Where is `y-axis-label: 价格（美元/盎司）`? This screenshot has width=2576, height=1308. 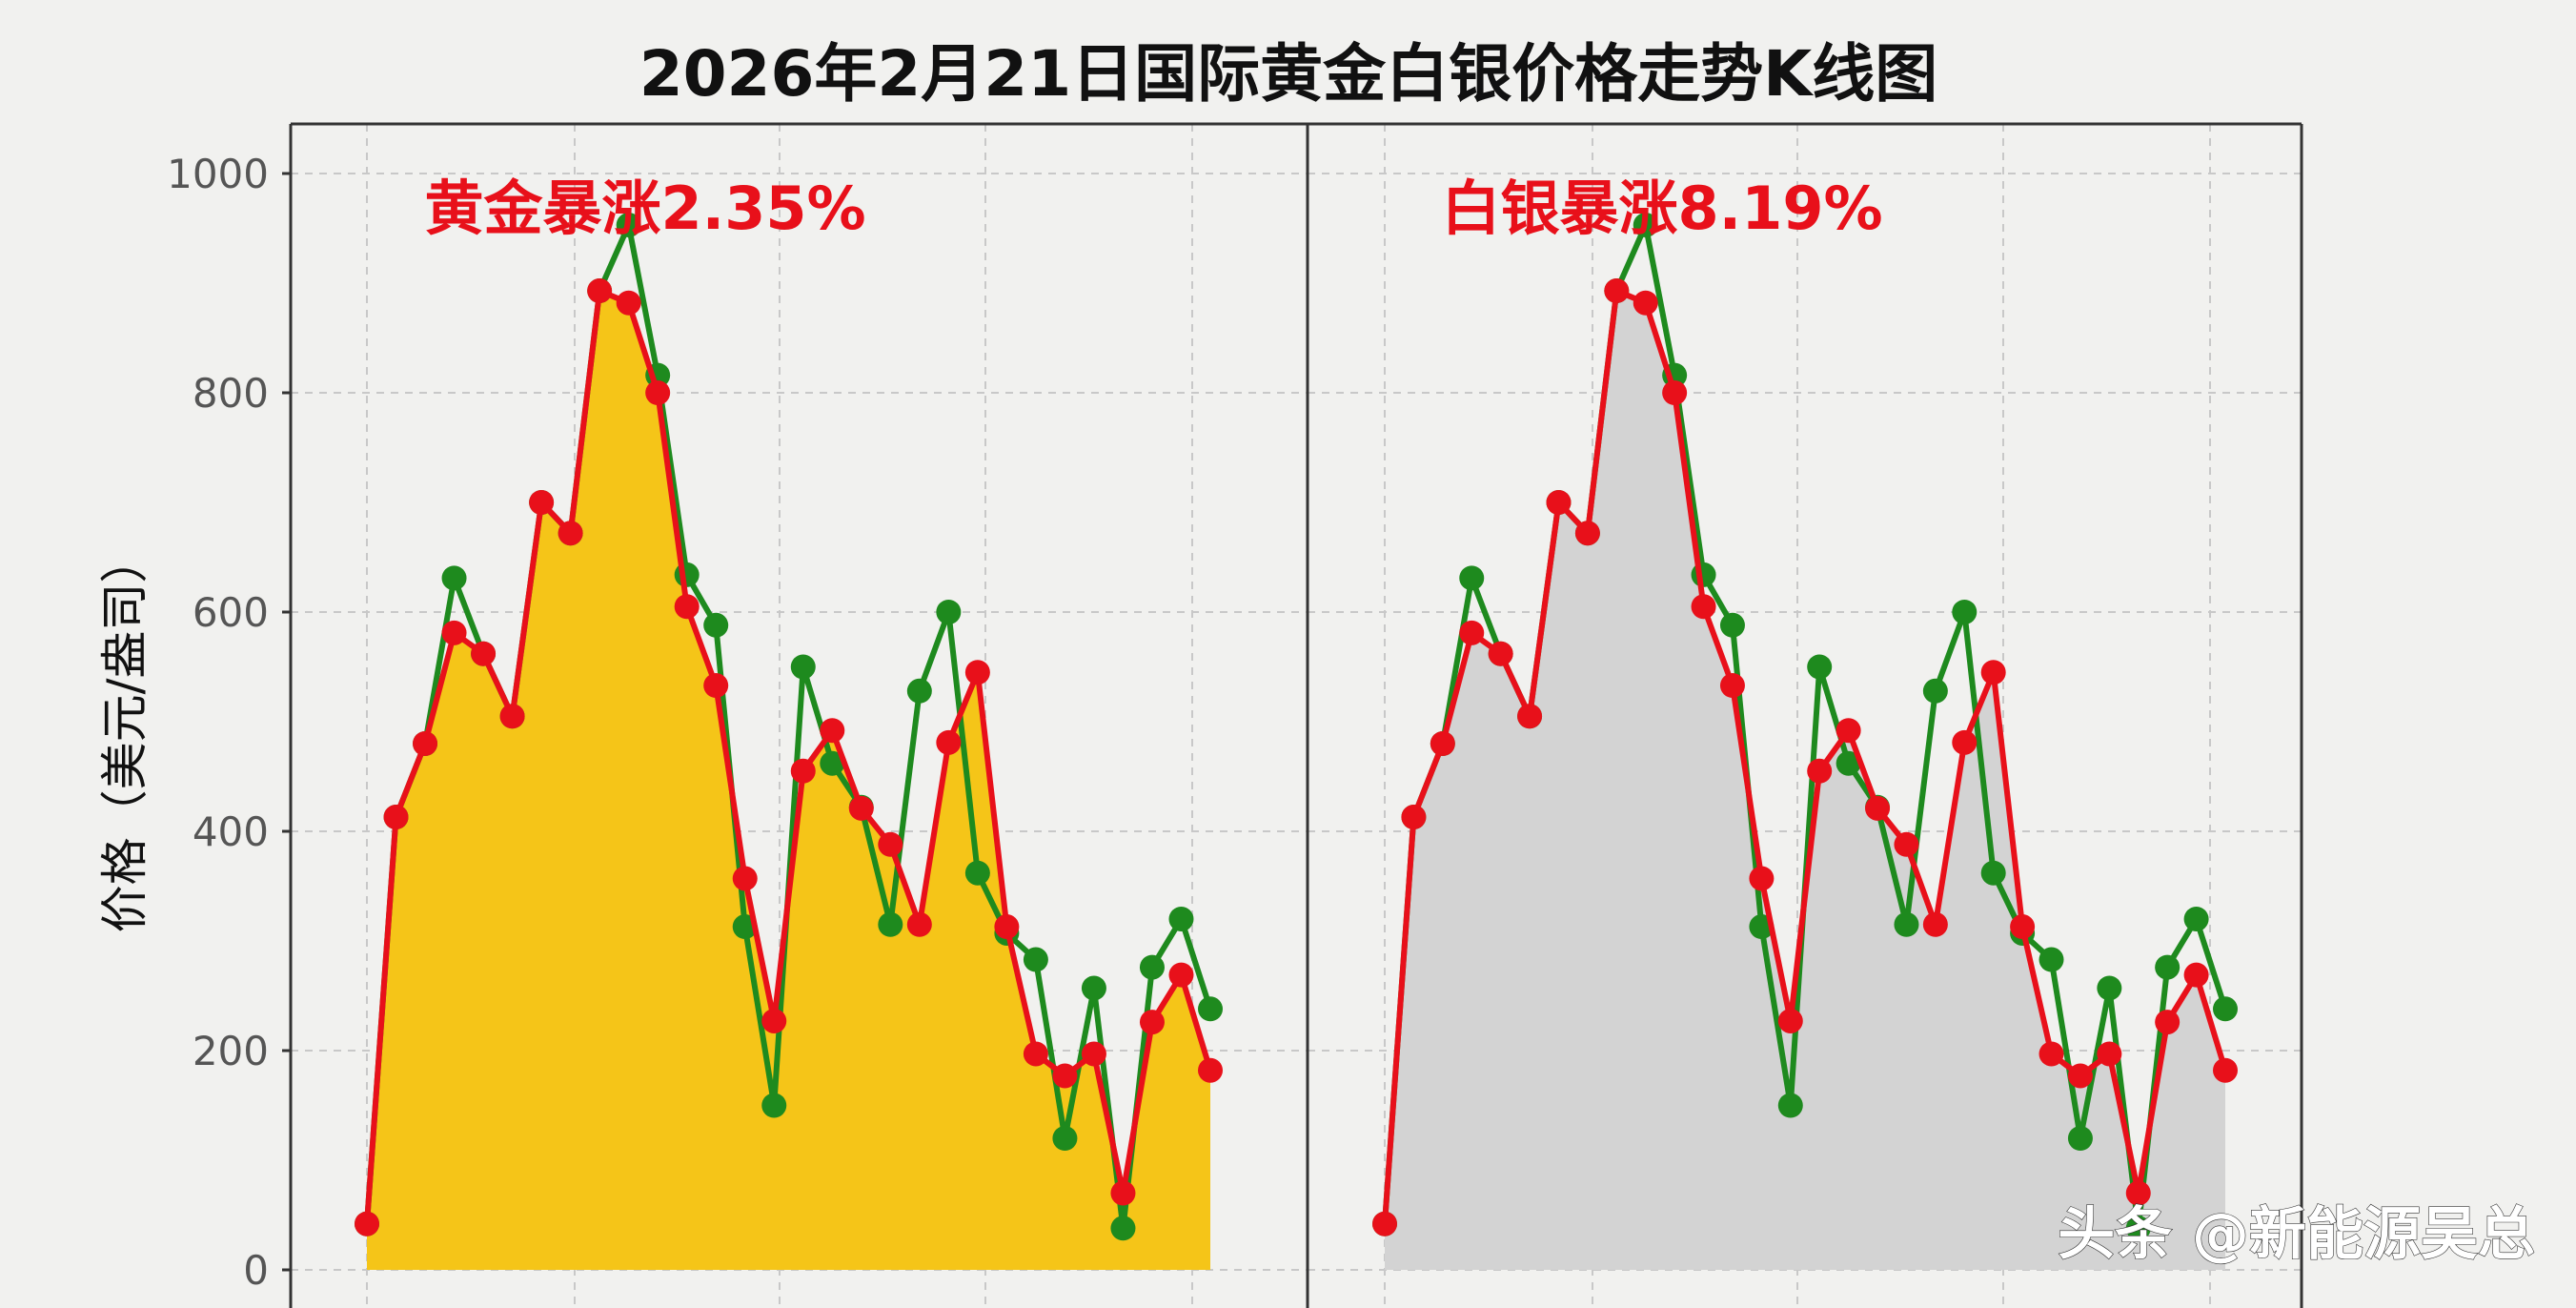
y-axis-label: 价格（美元/盎司） is located at coordinates (124, 735).